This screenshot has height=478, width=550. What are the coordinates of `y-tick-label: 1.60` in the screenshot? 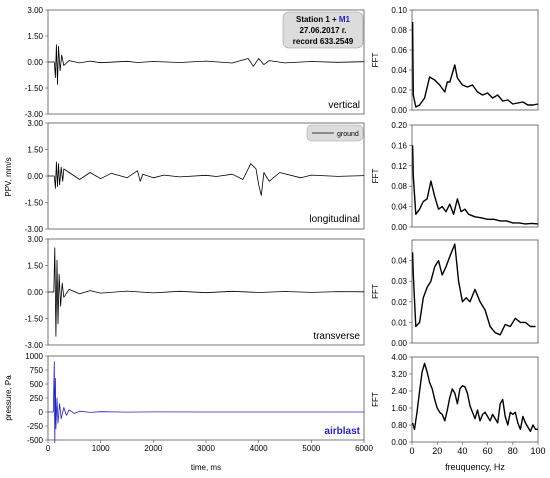 It's located at (399, 408).